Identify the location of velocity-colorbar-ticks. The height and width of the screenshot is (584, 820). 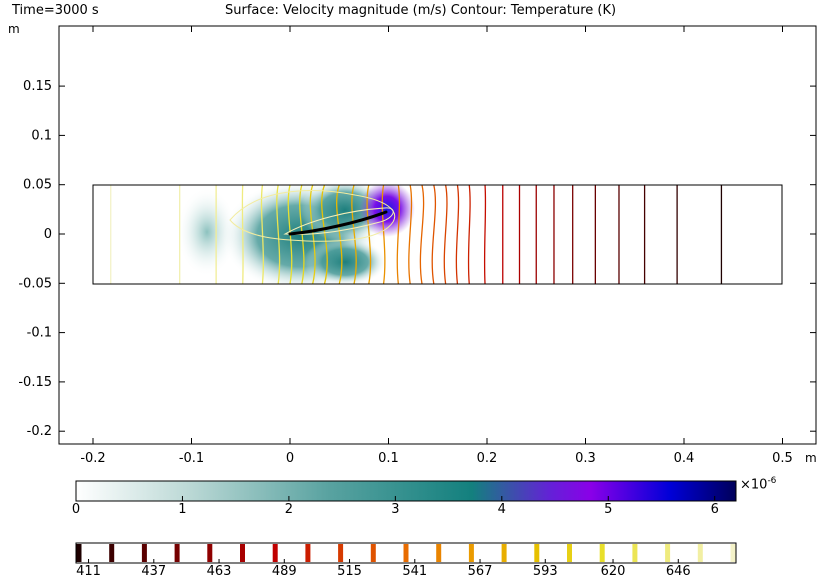
(395, 498).